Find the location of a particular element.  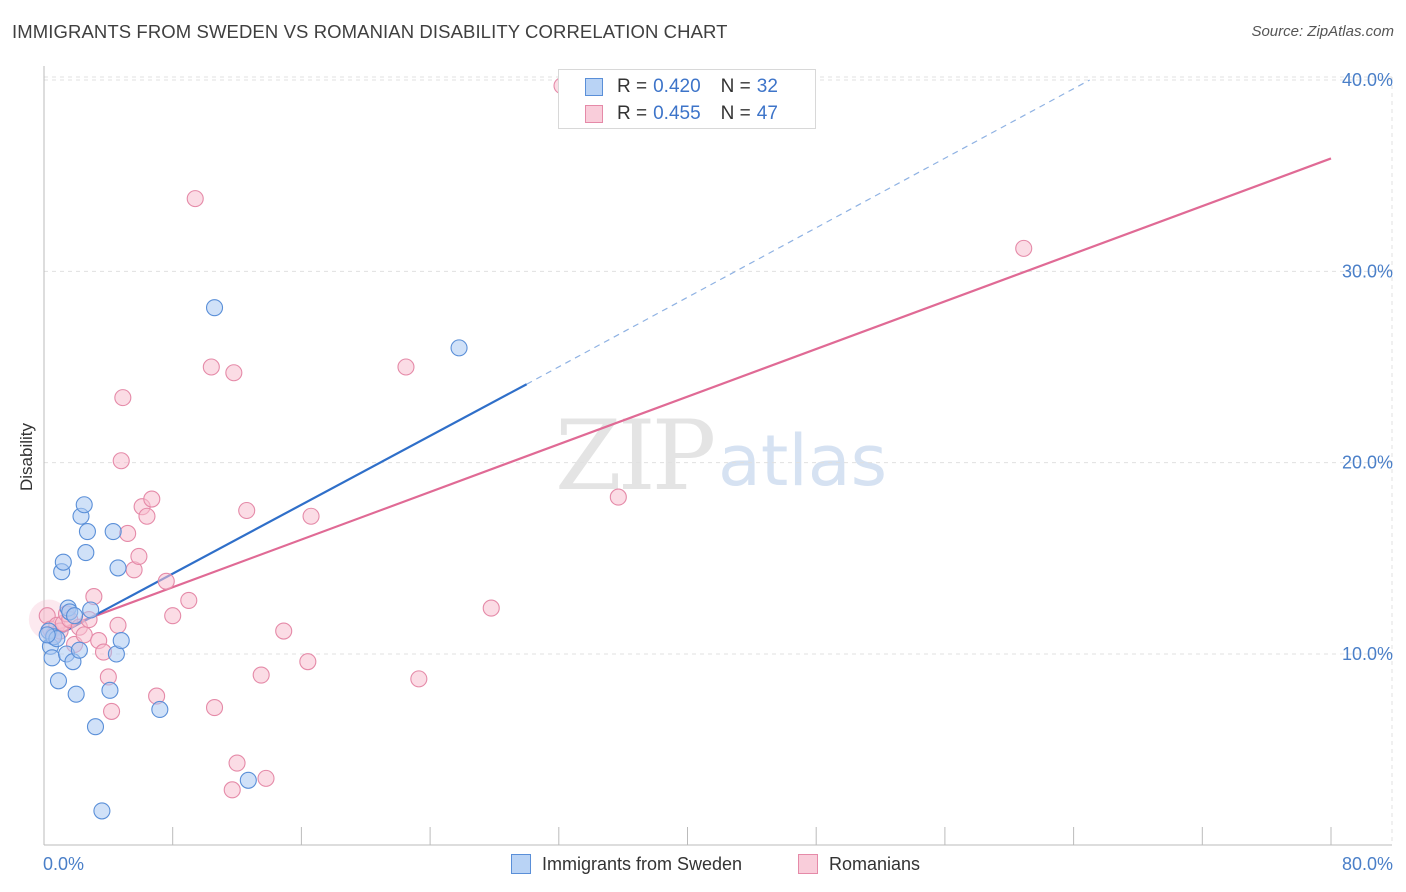

bottom-legend-romania: Romanians is located at coordinates (859, 864).